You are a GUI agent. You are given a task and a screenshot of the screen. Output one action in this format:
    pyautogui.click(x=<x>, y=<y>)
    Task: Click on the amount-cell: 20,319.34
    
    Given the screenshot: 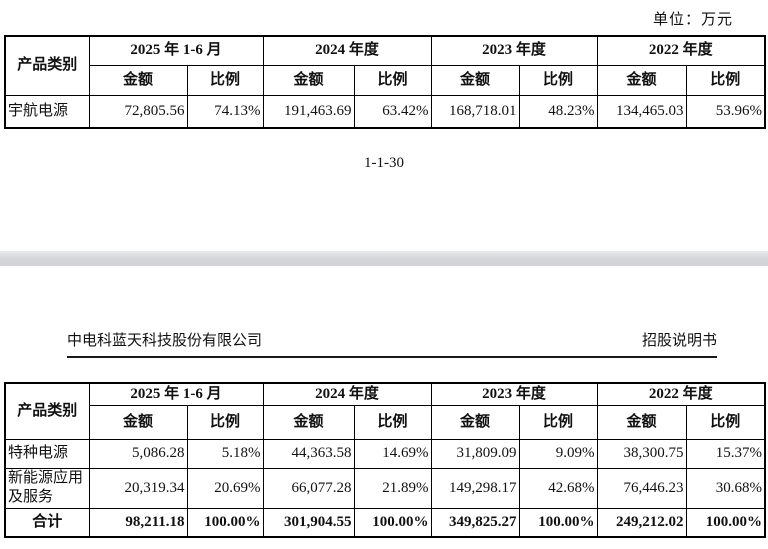 What is the action you would take?
    pyautogui.click(x=138, y=488)
    